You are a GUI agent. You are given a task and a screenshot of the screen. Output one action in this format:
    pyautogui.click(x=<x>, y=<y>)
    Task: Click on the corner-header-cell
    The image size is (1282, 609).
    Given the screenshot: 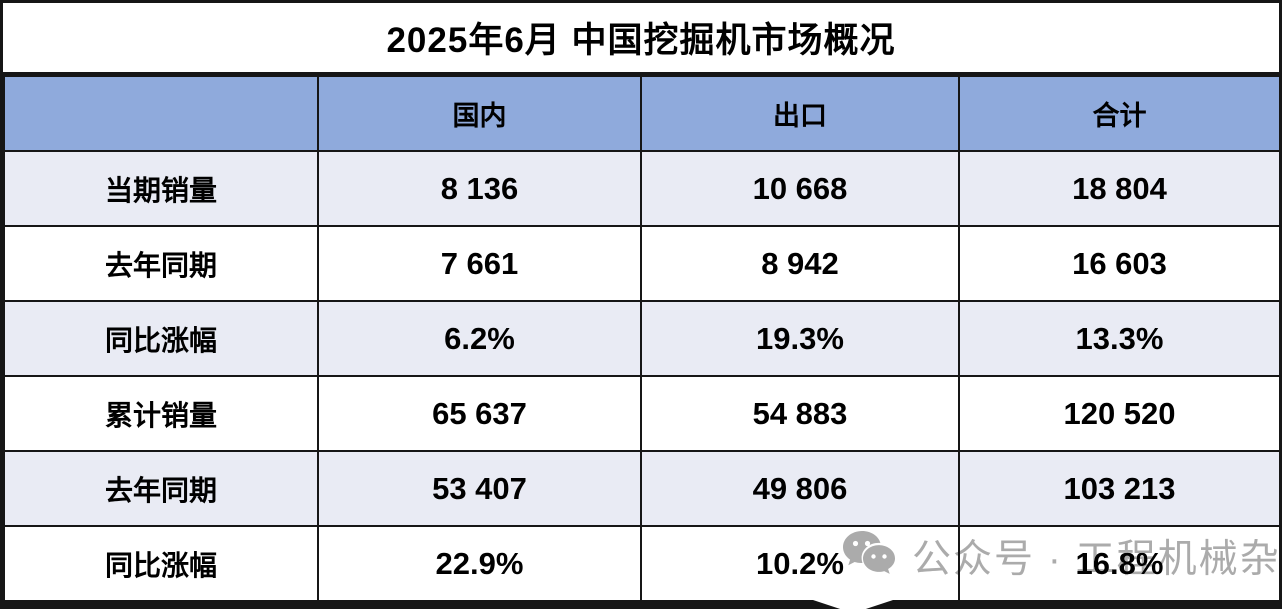 What is the action you would take?
    pyautogui.click(x=161, y=113)
    